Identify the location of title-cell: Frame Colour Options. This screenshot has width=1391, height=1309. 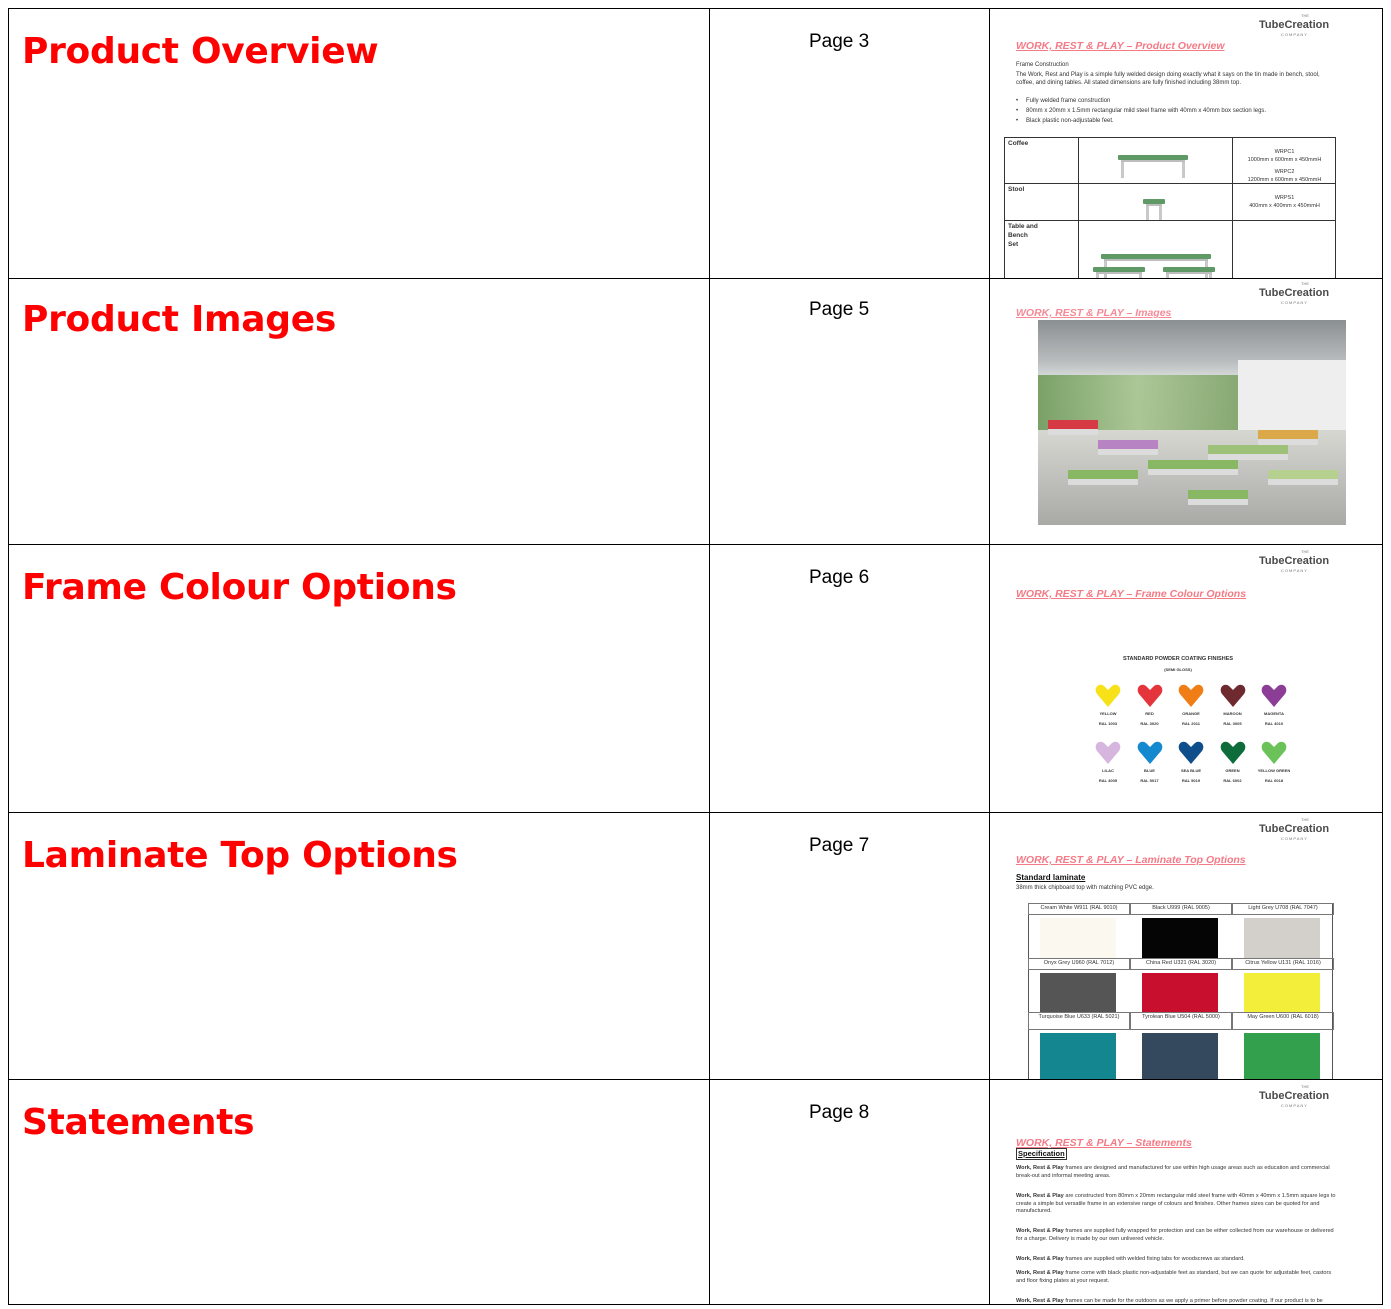
(359, 678).